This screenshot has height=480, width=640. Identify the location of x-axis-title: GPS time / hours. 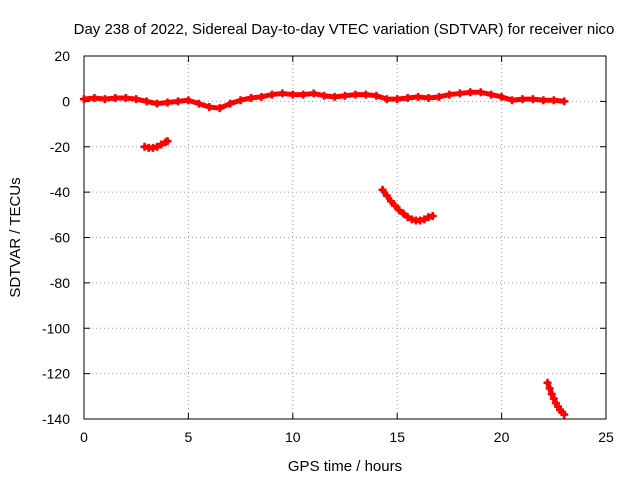
(345, 466).